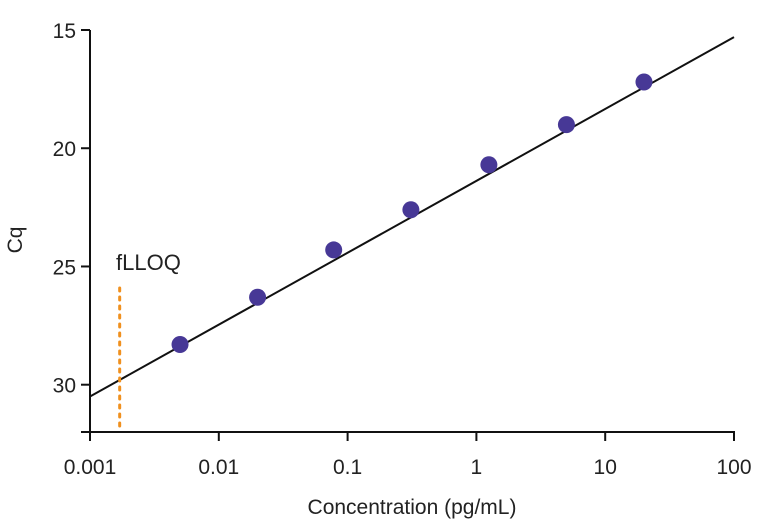  What do you see at coordinates (412, 507) in the screenshot?
I see `x-axis-title: Concentration (pg/mL)` at bounding box center [412, 507].